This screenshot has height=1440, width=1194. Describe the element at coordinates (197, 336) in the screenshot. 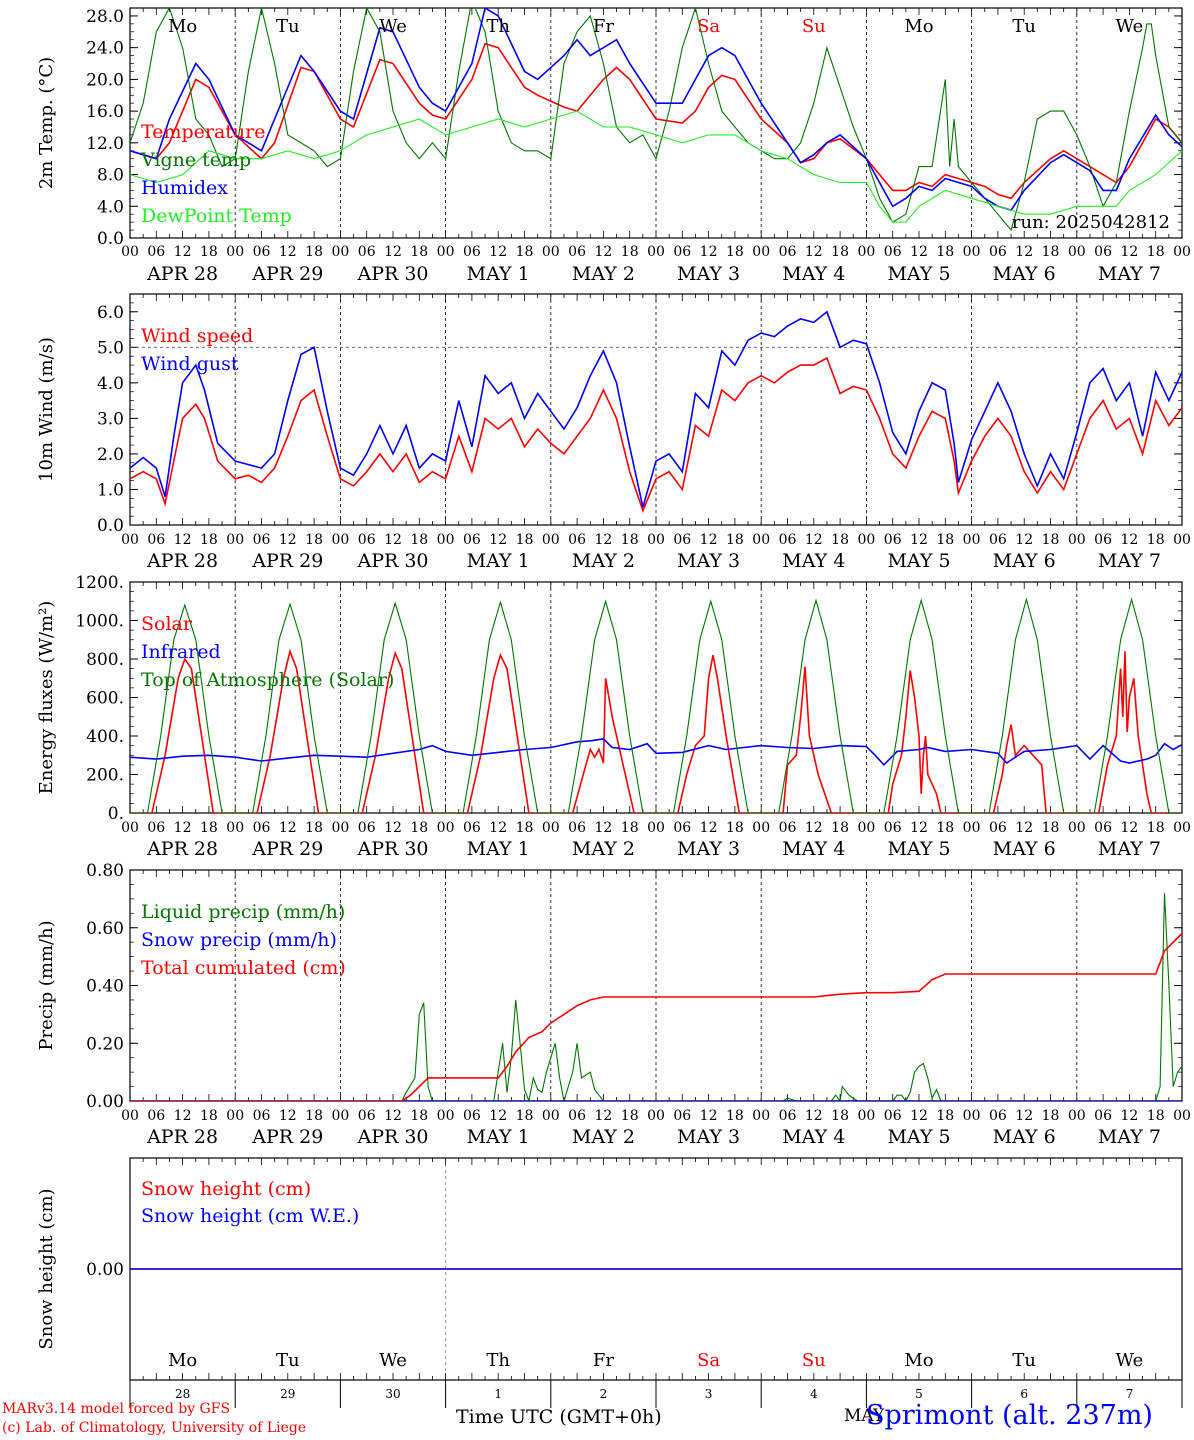

I see `legend-entry: Wind speed` at that location.